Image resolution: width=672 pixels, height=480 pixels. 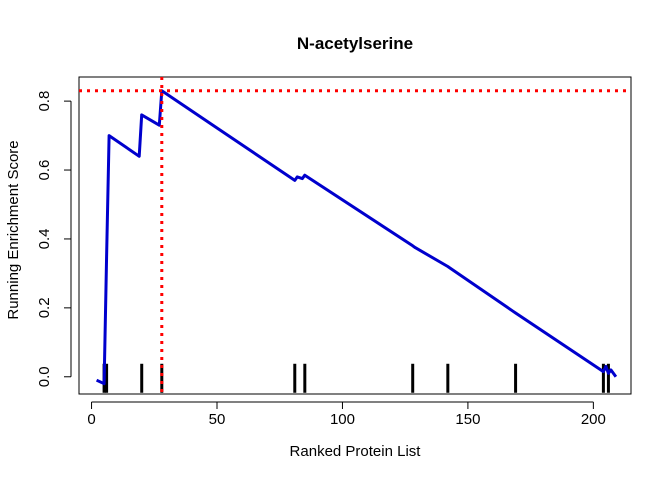 What do you see at coordinates (44, 376) in the screenshot?
I see `y-tick-label: 0.0` at bounding box center [44, 376].